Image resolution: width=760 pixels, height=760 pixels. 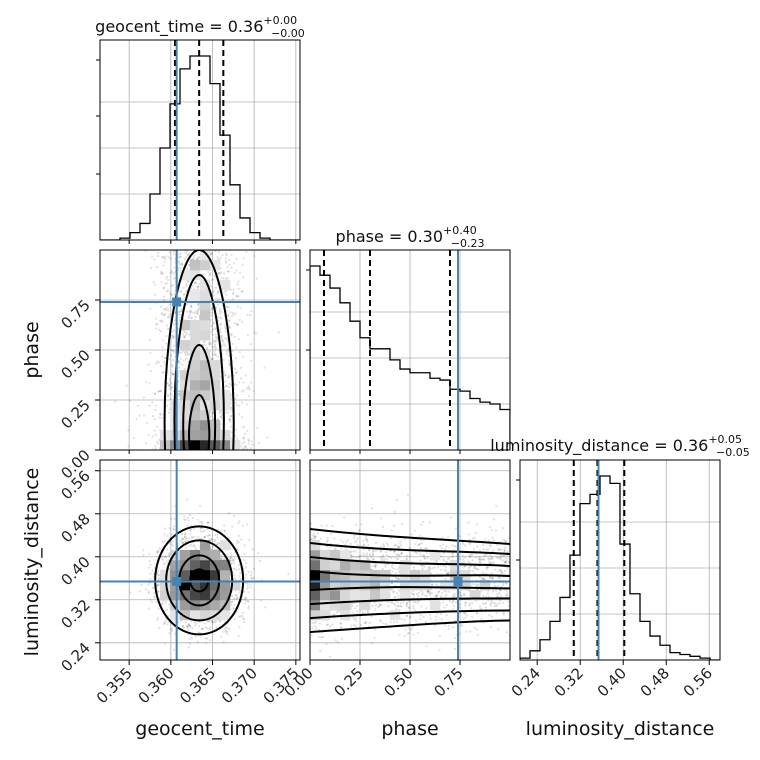 What do you see at coordinates (75, 528) in the screenshot?
I see `y-tick-label-luminosity_distance: 0.48` at bounding box center [75, 528].